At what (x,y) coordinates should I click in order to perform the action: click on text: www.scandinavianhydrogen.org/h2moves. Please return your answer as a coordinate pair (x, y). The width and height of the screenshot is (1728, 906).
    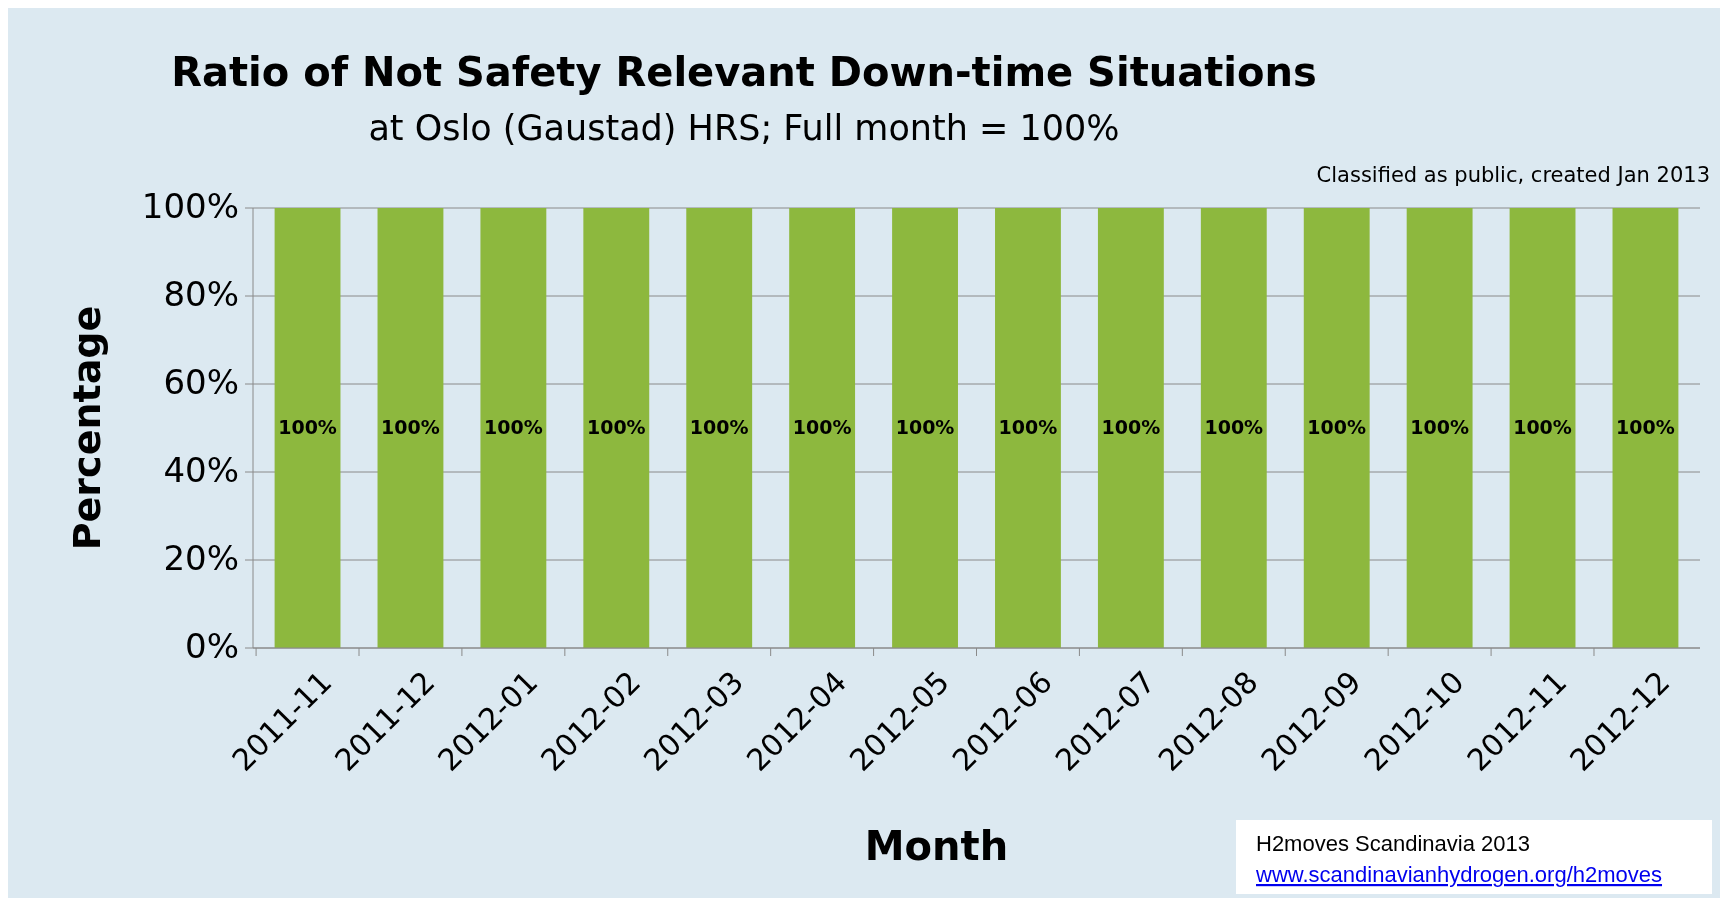
    Looking at the image, I should click on (1459, 874).